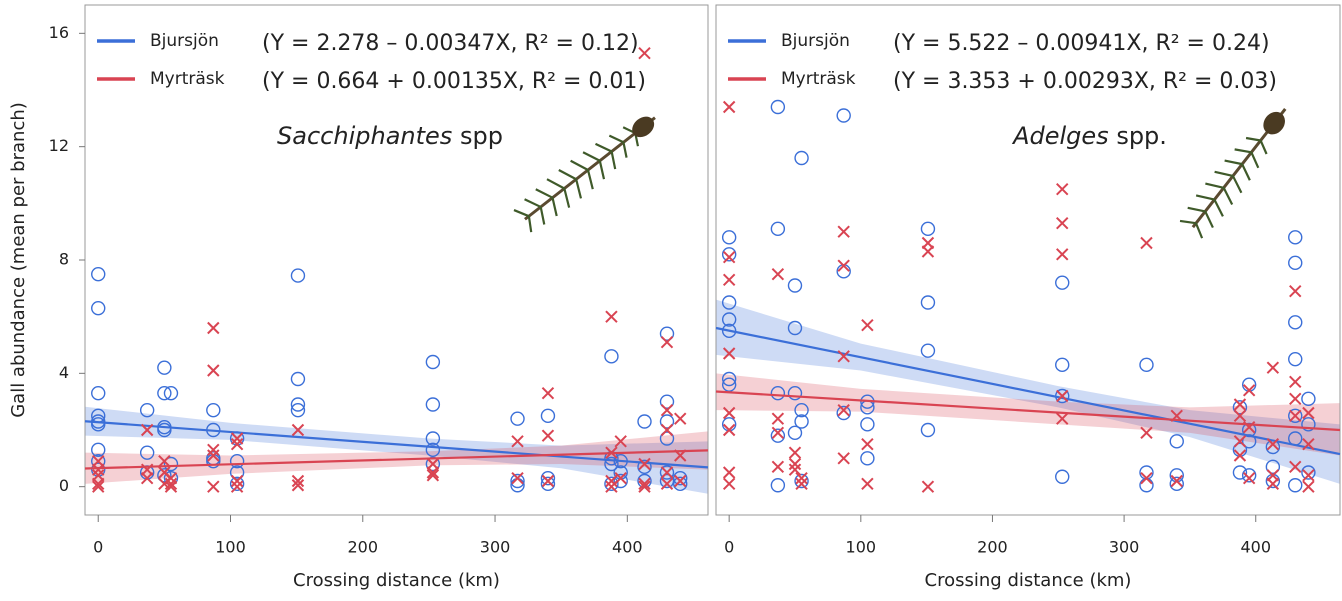 Image resolution: width=1342 pixels, height=601 pixels. Describe the element at coordinates (396, 580) in the screenshot. I see `x-axis-label: Crossing distance (km)` at that location.